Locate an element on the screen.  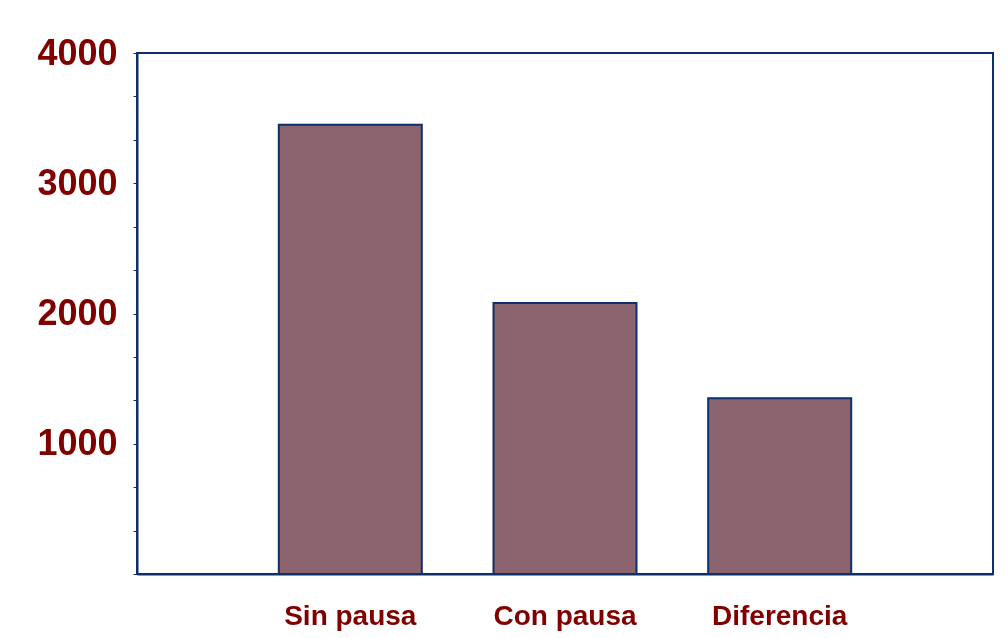
y-tick-label: 4000 is located at coordinates (77, 52).